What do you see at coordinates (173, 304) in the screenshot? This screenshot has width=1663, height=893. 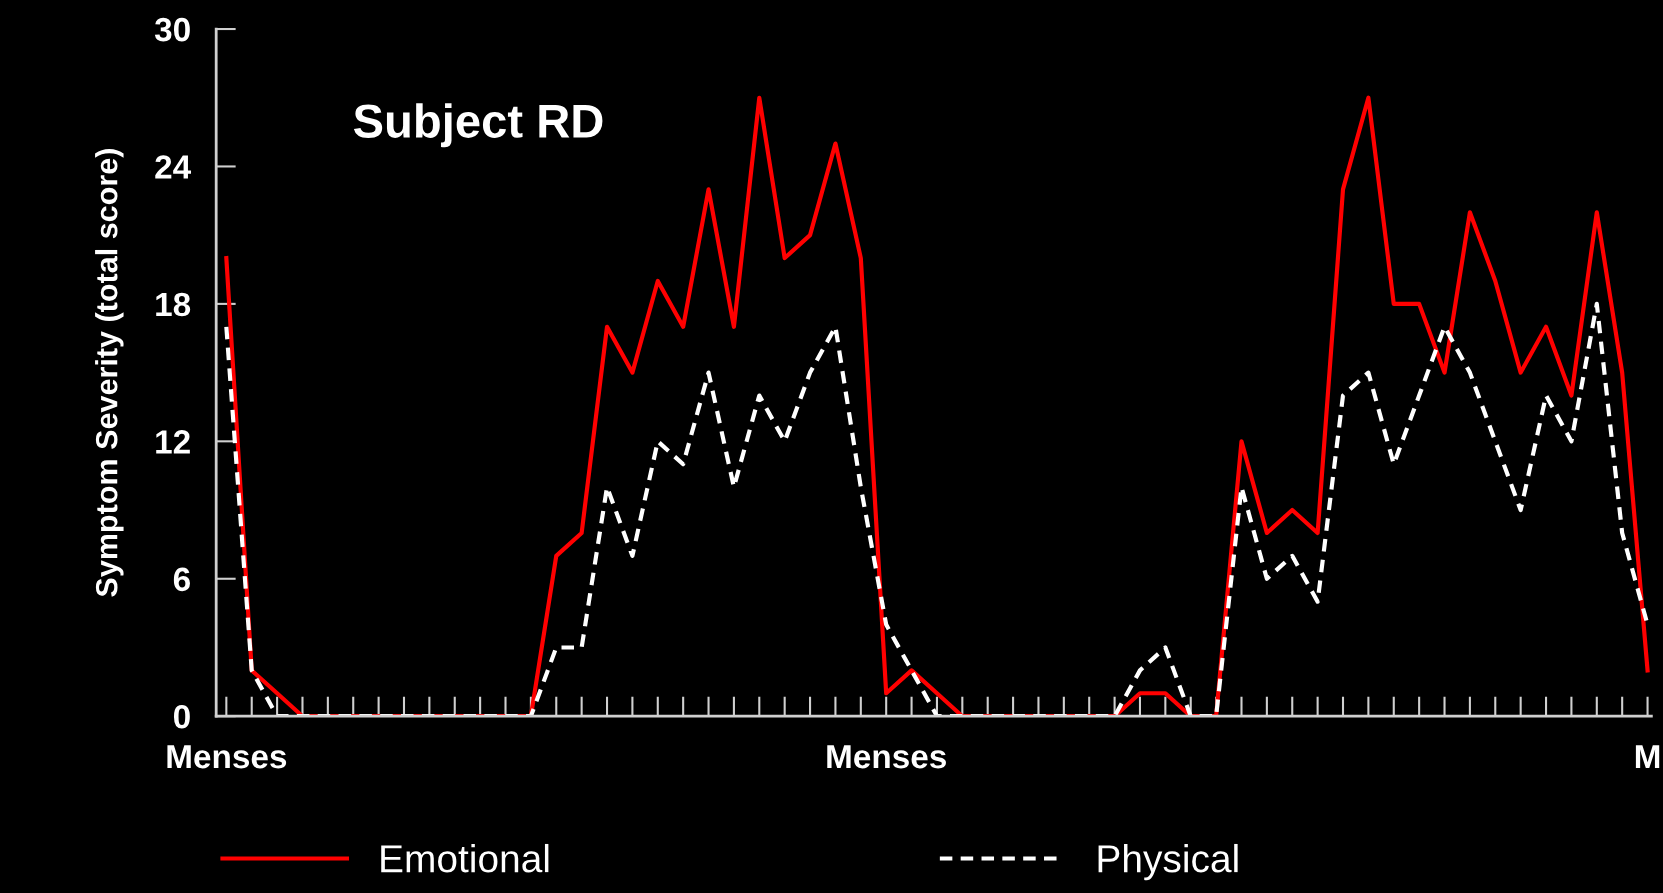 I see `y-tick-label: 18` at bounding box center [173, 304].